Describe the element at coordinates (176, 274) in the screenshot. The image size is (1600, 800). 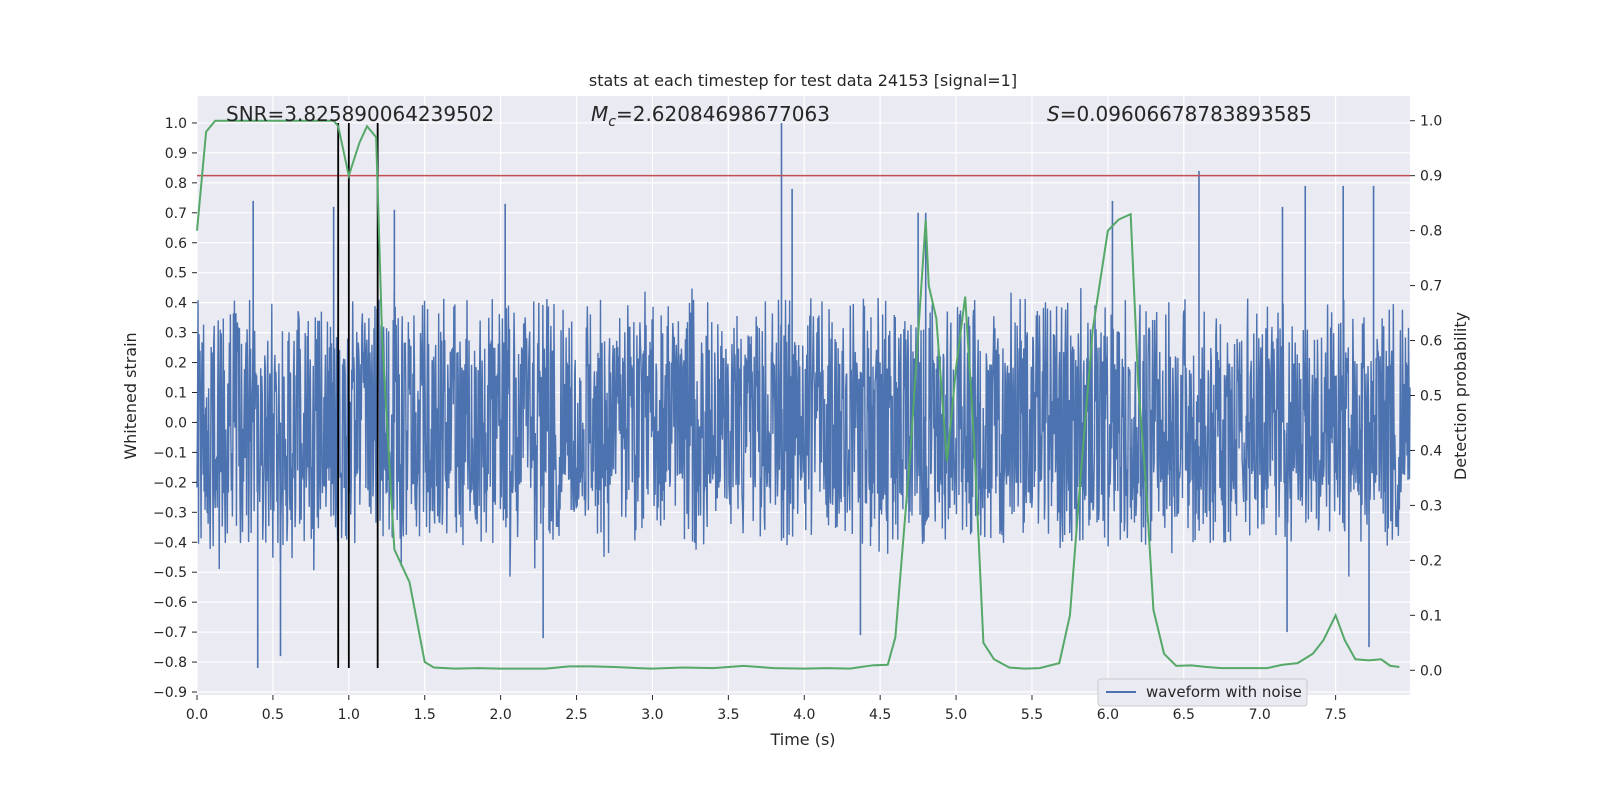
I see `left-y-tick-label: 0.5` at that location.